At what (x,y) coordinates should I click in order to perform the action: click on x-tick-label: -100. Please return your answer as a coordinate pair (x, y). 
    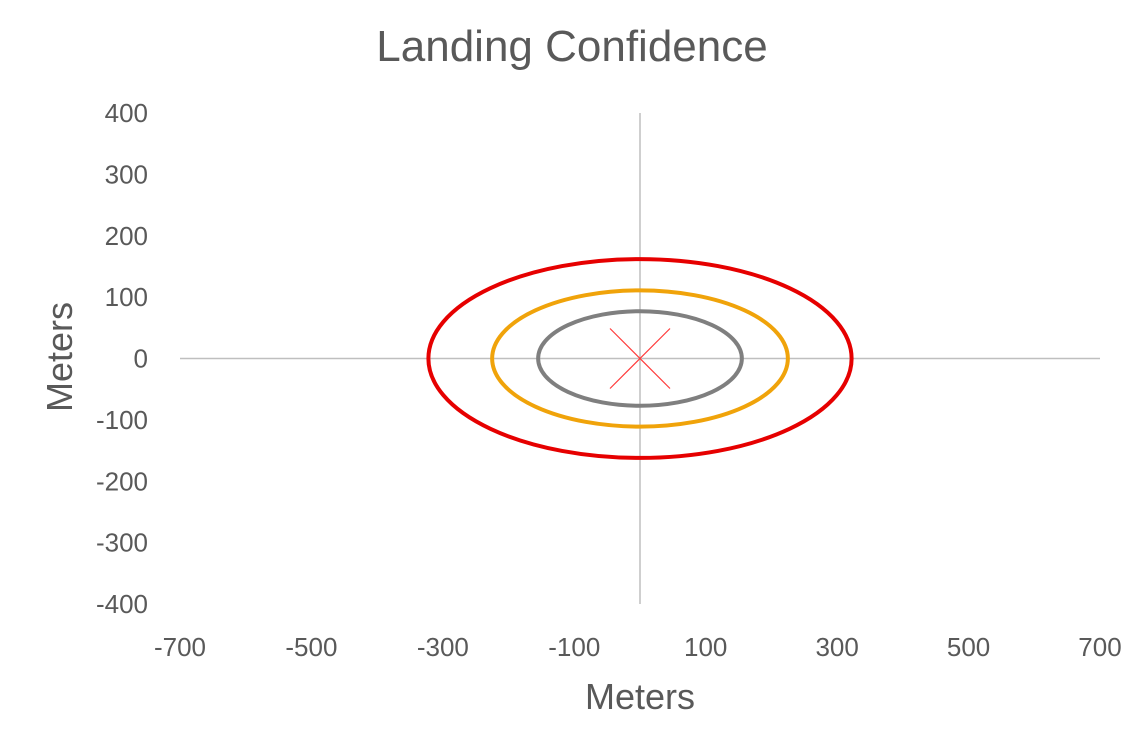
    Looking at the image, I should click on (574, 647).